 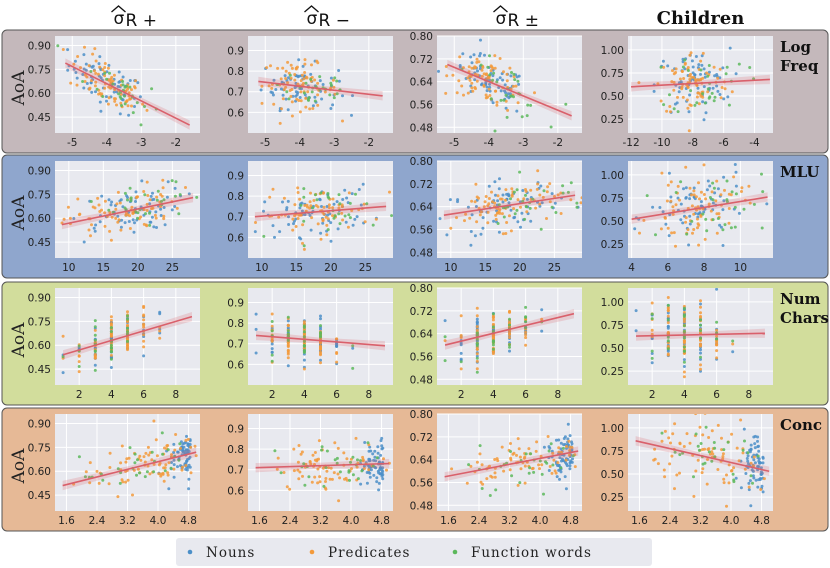 What do you see at coordinates (235, 450) in the screenshot?
I see `y-tick-label: 0.8` at bounding box center [235, 450].